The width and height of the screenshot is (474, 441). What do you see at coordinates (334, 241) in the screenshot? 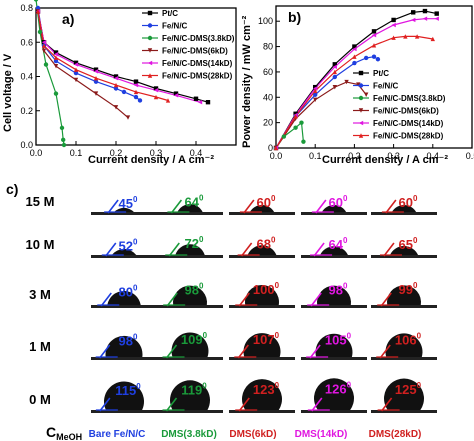
I see `droplet-cell: 640` at bounding box center [334, 241].